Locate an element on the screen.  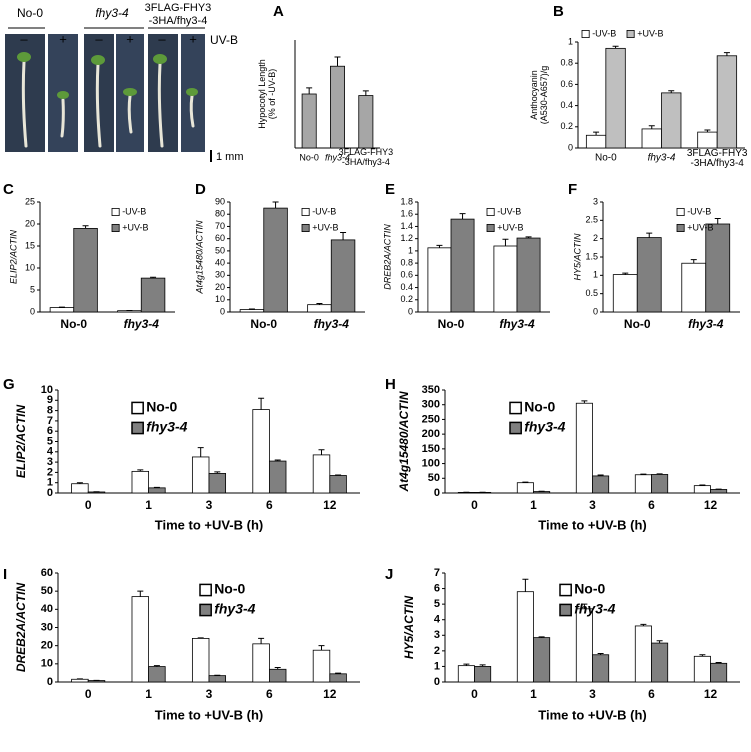
y-tick-label: 0.2 is located at coordinates (566, 126).